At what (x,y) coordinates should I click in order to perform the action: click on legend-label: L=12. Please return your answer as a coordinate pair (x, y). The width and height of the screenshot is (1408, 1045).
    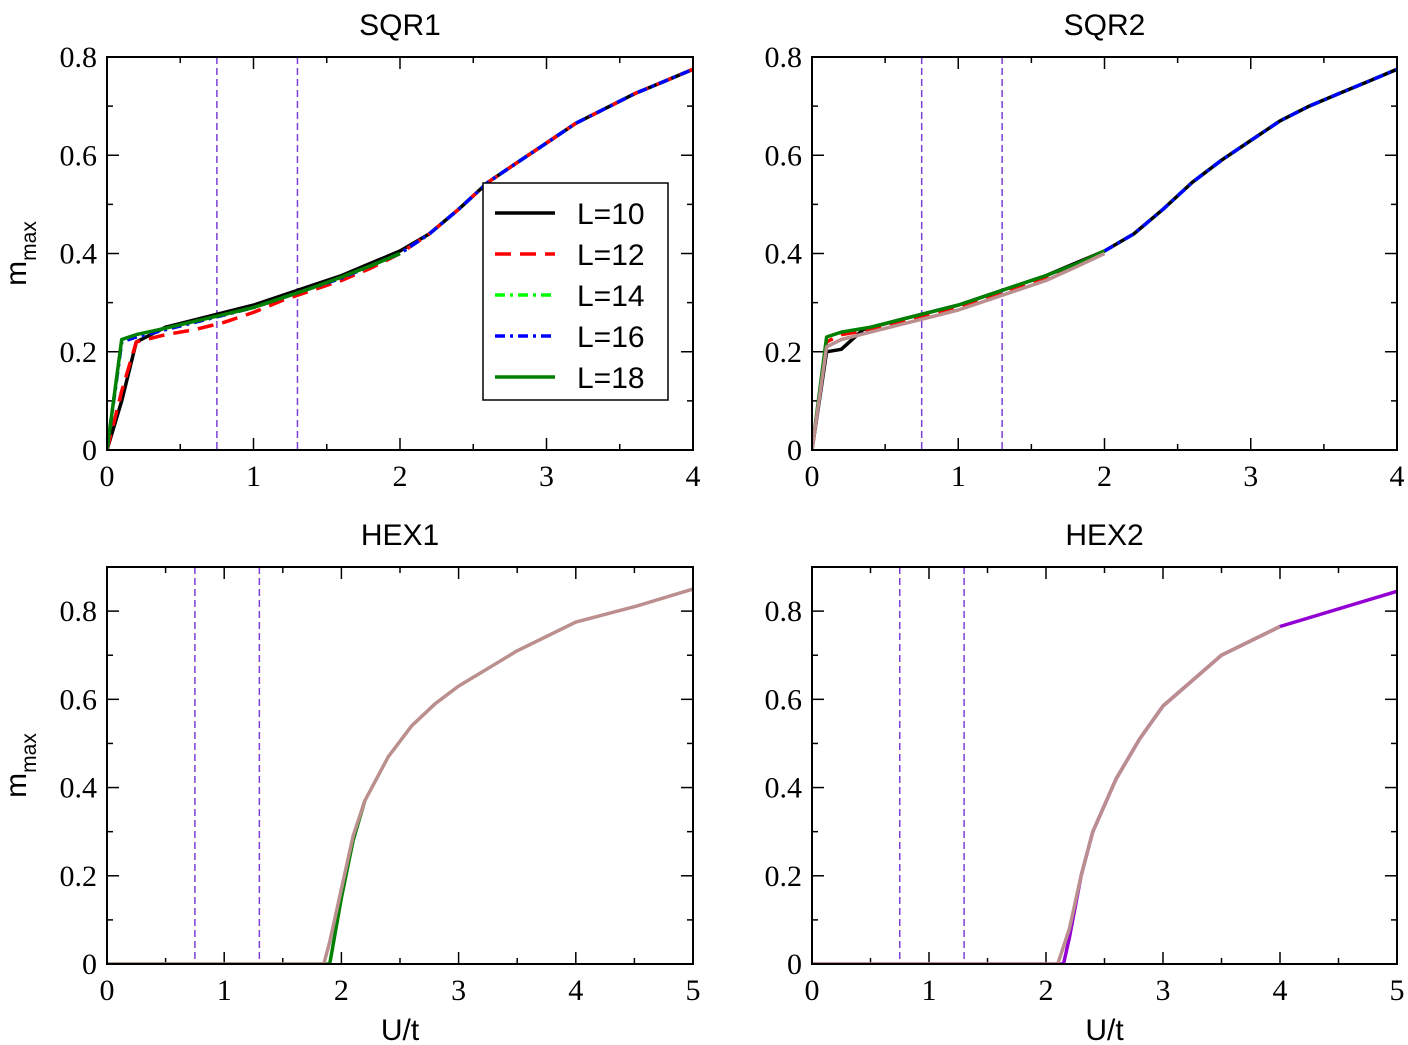
    Looking at the image, I should click on (611, 255).